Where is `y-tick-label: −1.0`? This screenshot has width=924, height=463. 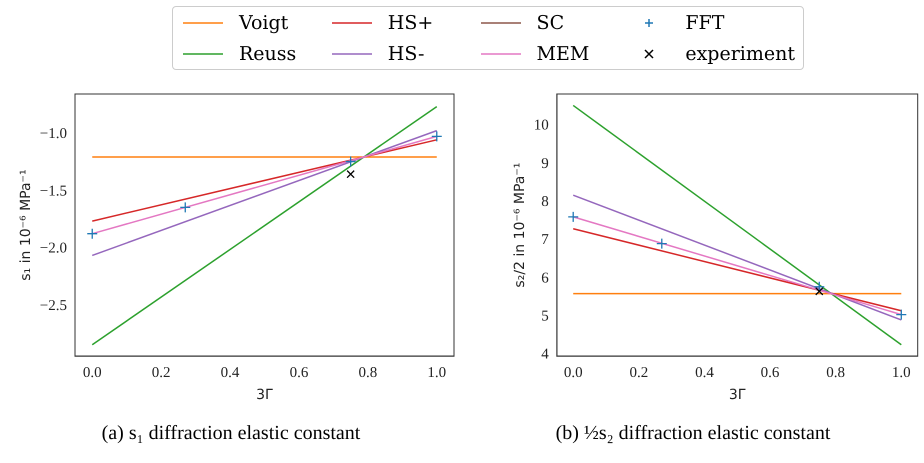
y-tick-label: −1.0 is located at coordinates (54, 134).